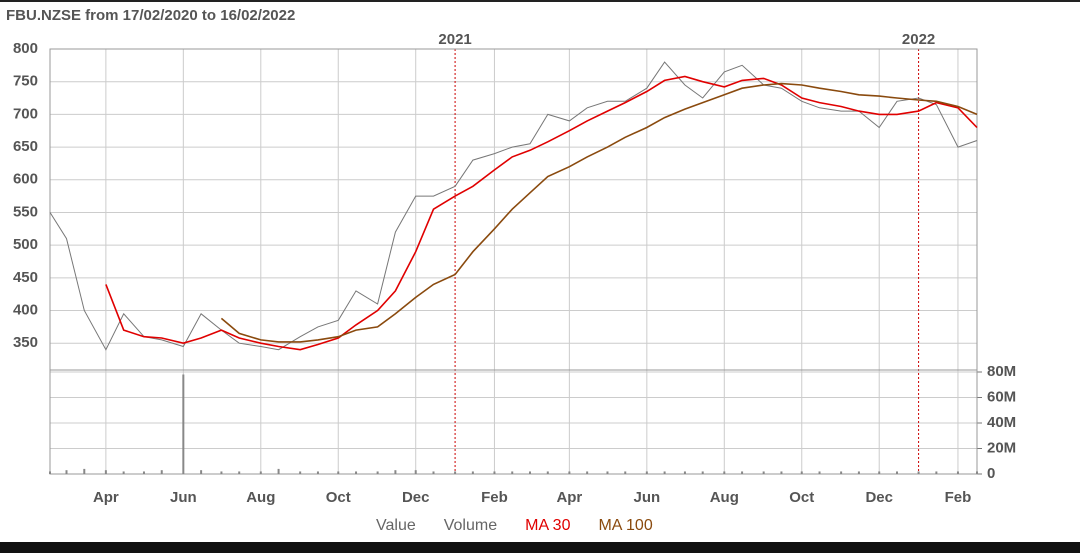 The height and width of the screenshot is (553, 1080). I want to click on y-tick-label: 650, so click(25, 146).